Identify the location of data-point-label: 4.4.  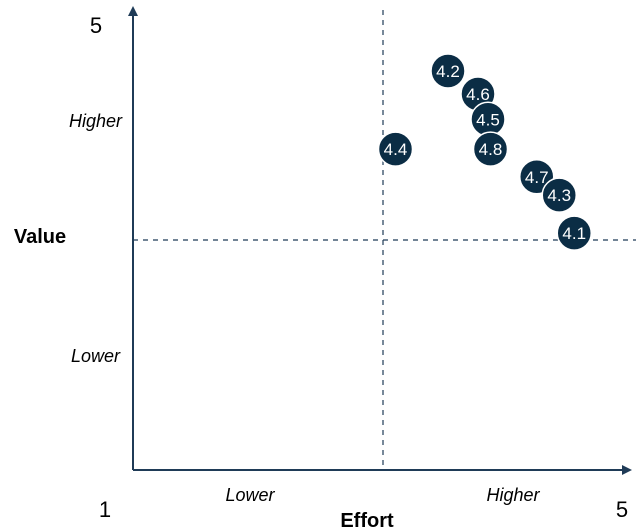
(396, 149).